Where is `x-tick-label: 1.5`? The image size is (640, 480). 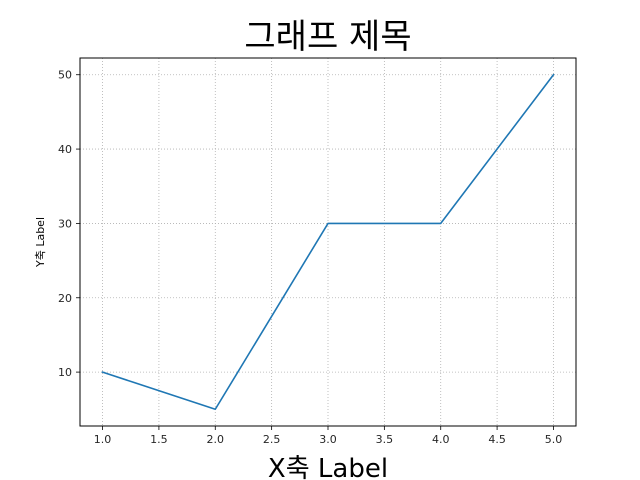
x-tick-label: 1.5 is located at coordinates (159, 439).